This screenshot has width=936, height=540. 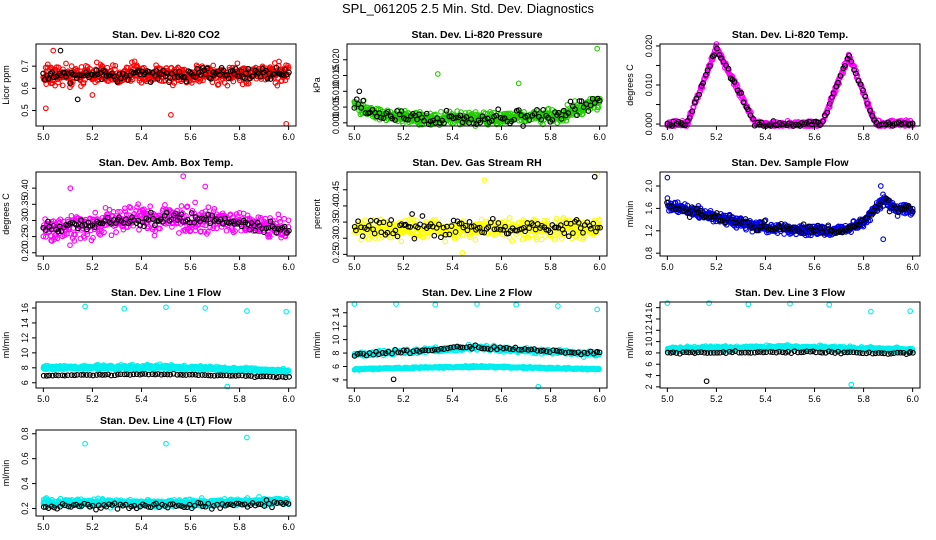 I want to click on y-tick-label: 0.20, so click(x=25, y=253).